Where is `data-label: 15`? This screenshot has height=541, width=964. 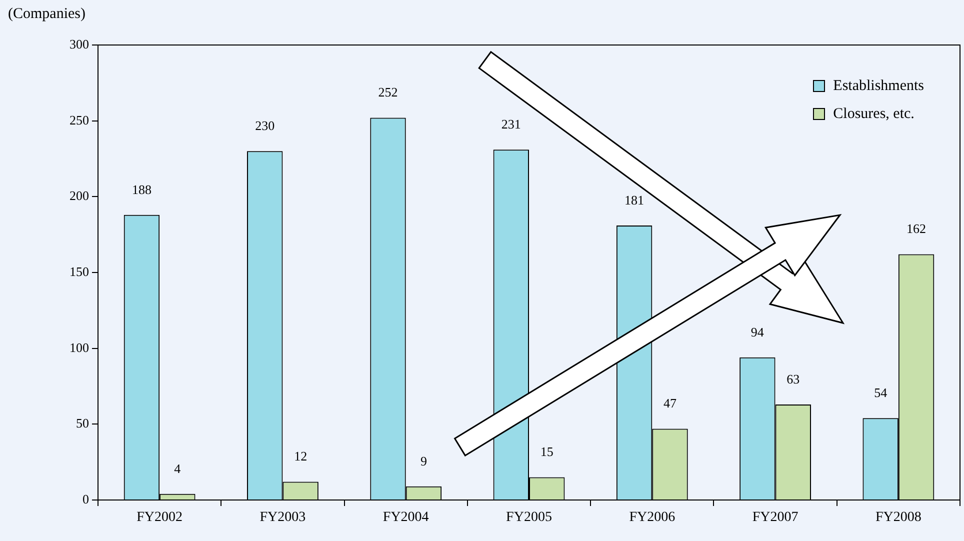
data-label: 15 is located at coordinates (547, 452).